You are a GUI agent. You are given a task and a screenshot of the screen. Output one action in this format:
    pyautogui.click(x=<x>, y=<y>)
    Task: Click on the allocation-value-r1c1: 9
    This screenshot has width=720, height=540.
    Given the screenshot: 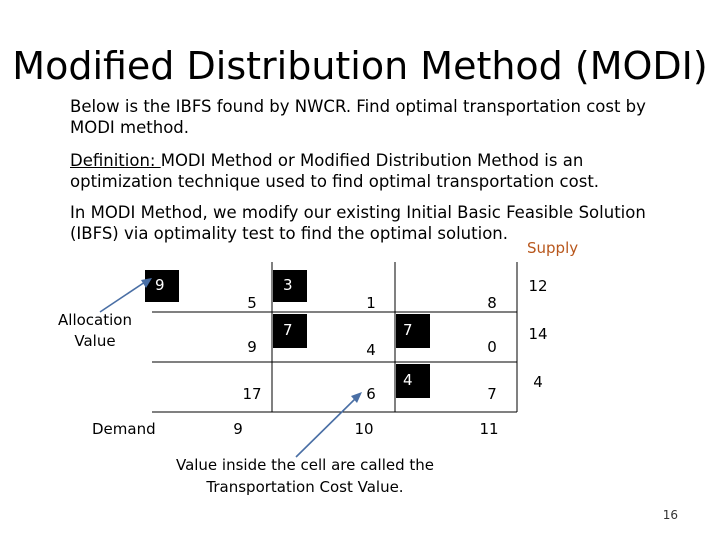 What is the action you would take?
    pyautogui.click(x=160, y=285)
    